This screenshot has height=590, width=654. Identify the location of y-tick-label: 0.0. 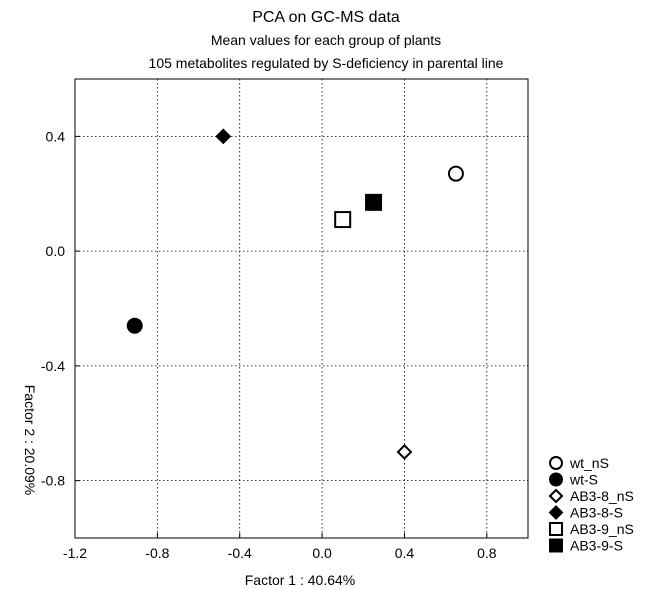
(56, 251).